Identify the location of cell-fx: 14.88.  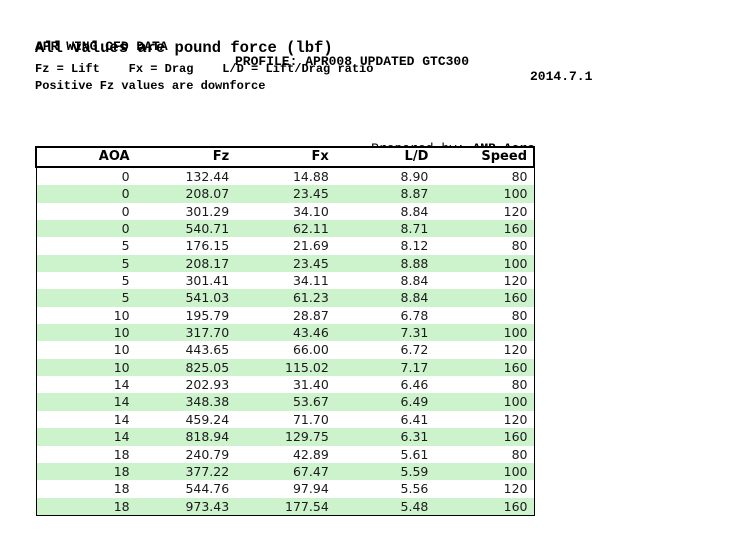
(310, 176).